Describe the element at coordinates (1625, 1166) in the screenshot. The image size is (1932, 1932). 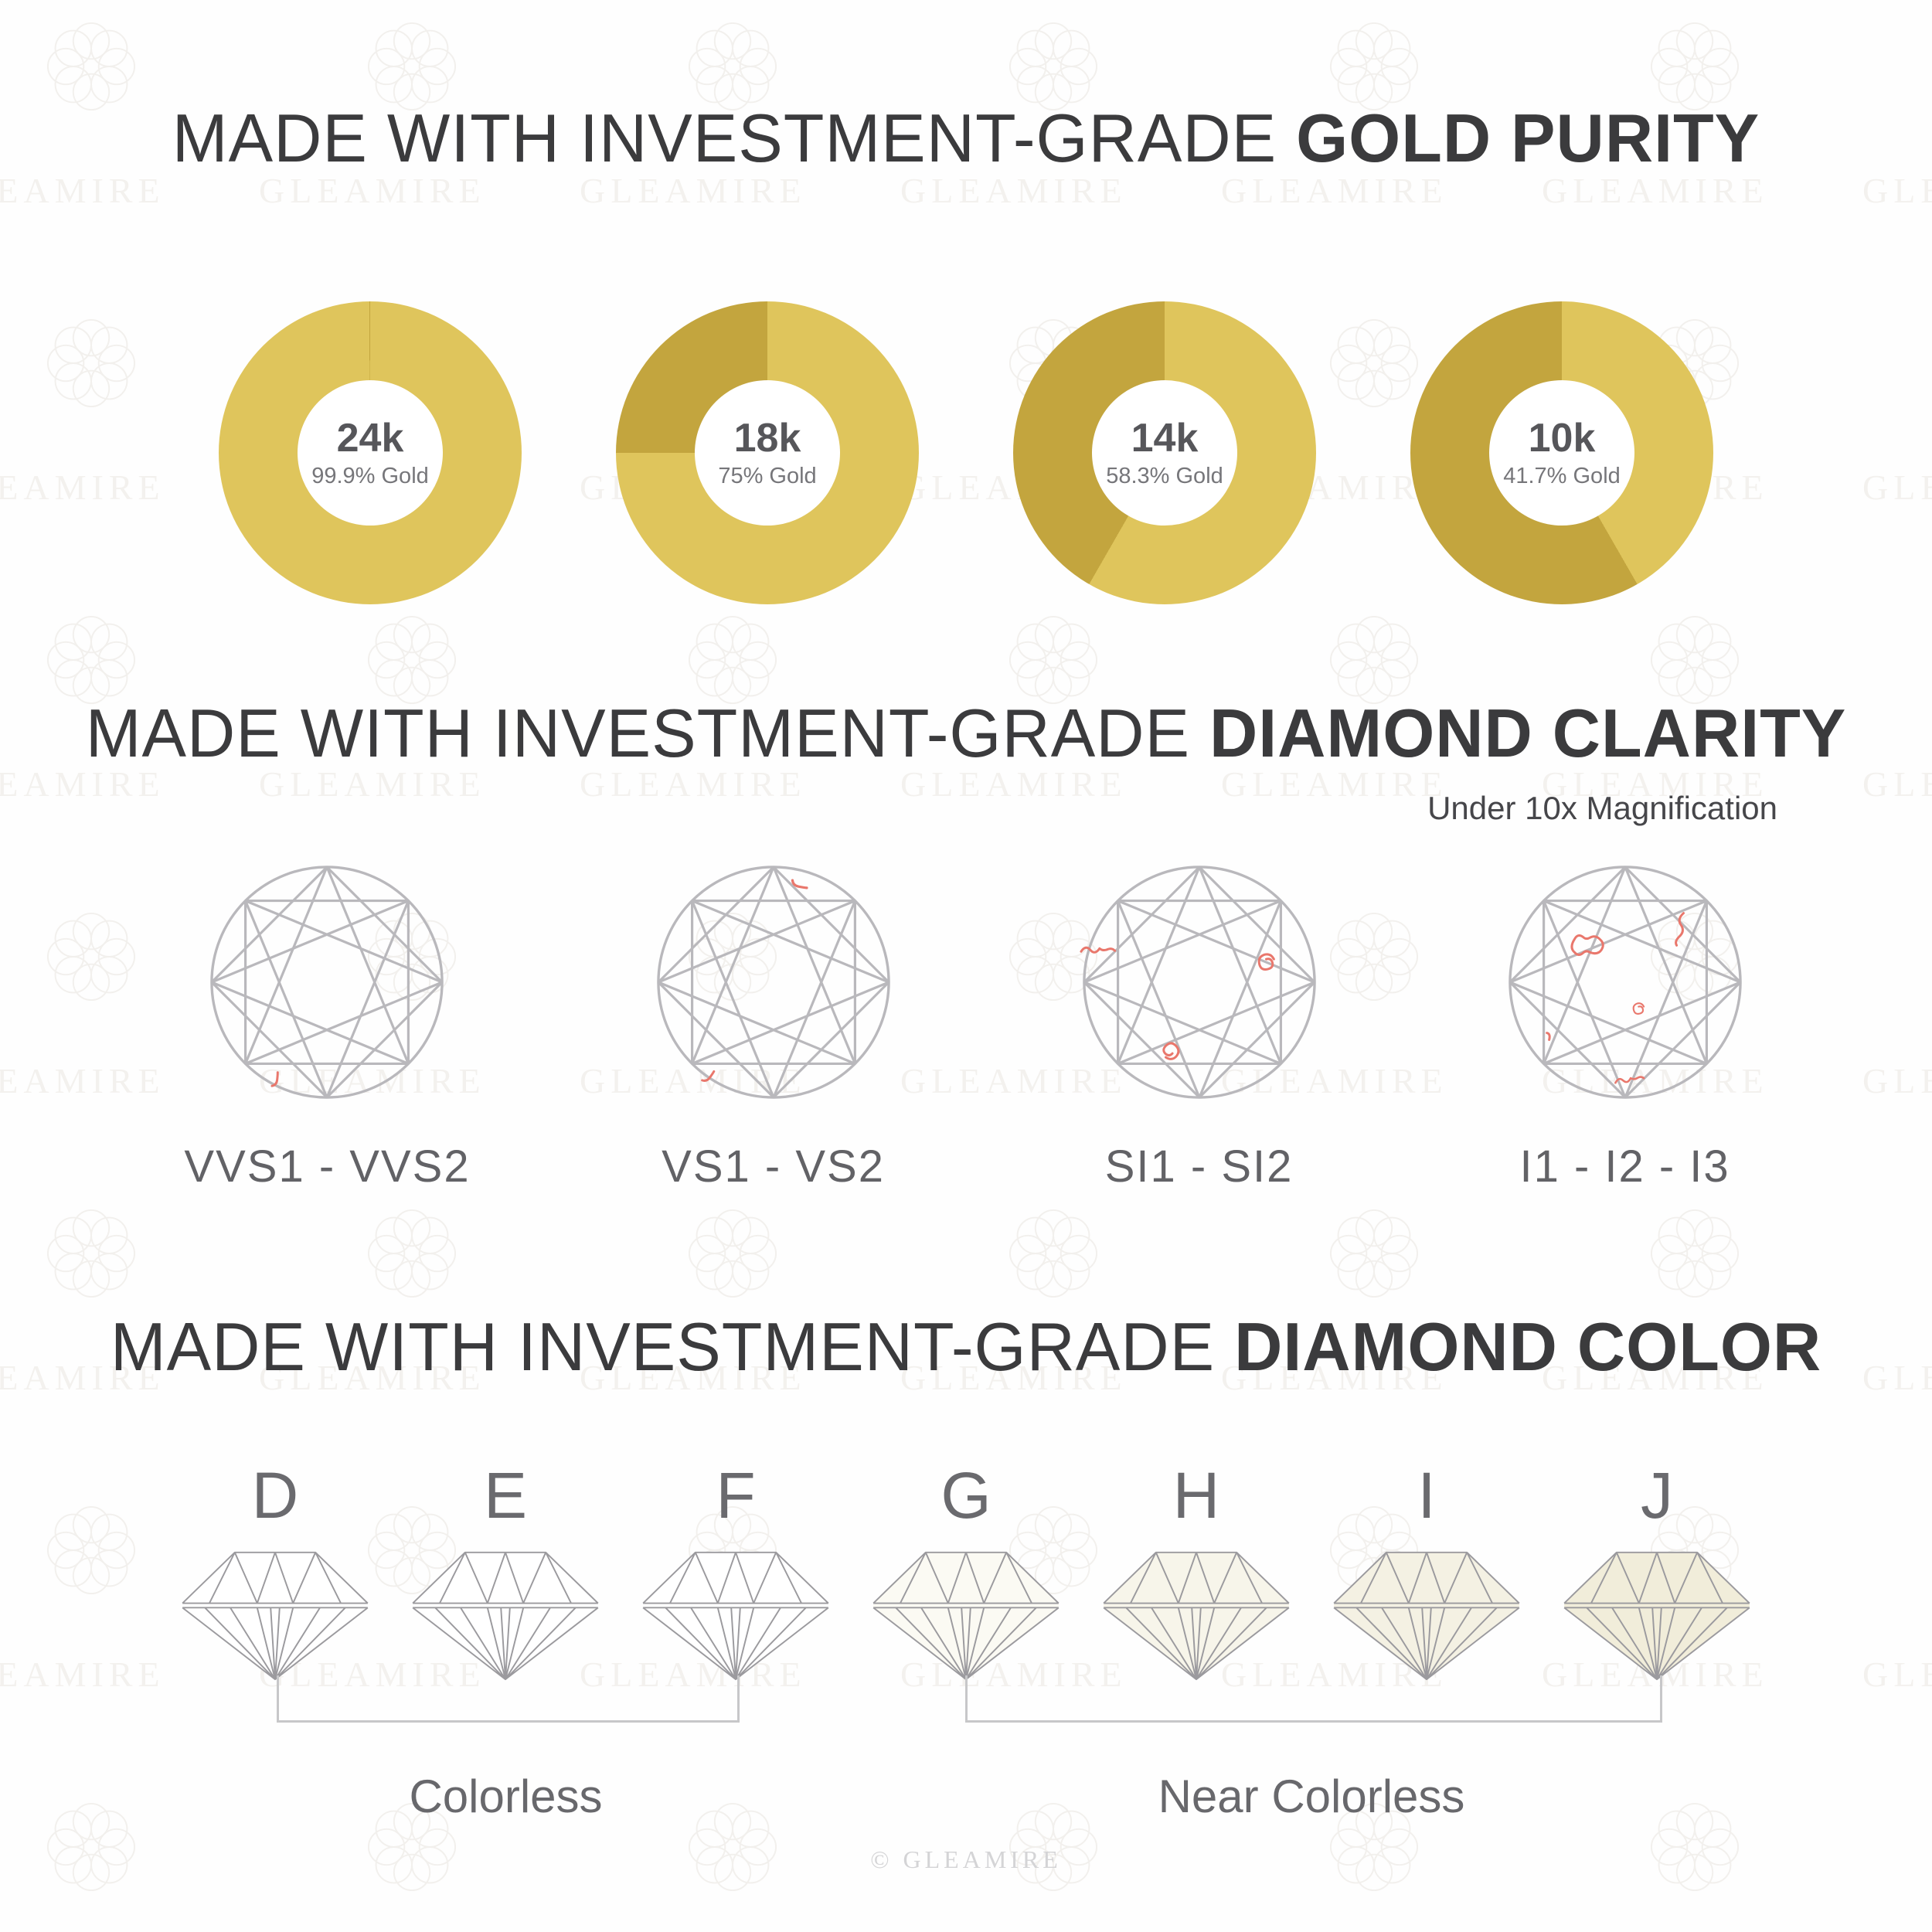
I see `clarity-grade-label: I1 - I2 - I3` at that location.